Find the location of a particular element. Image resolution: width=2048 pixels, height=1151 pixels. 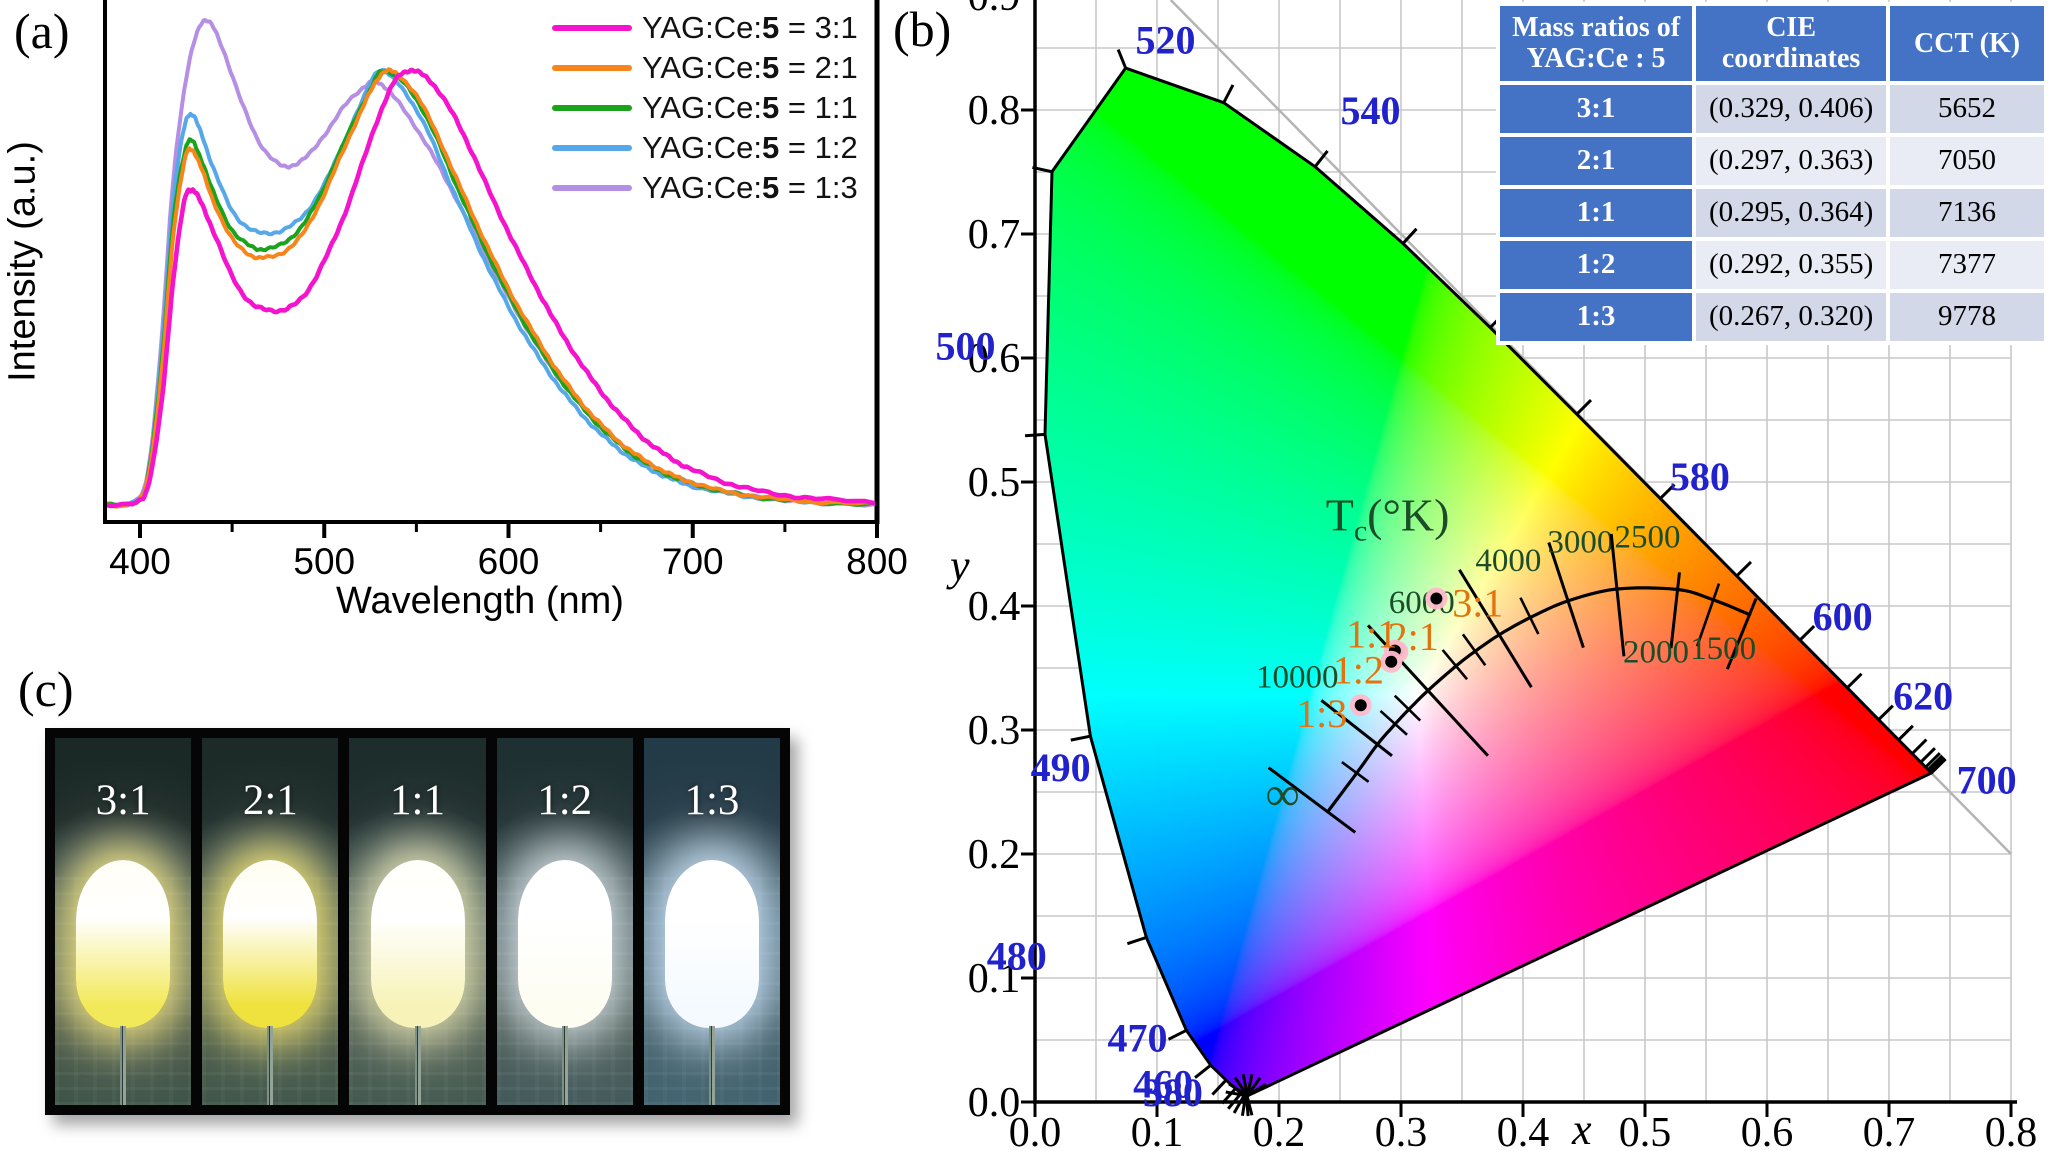

table-cell-ratio: 3:1 is located at coordinates (1596, 108).